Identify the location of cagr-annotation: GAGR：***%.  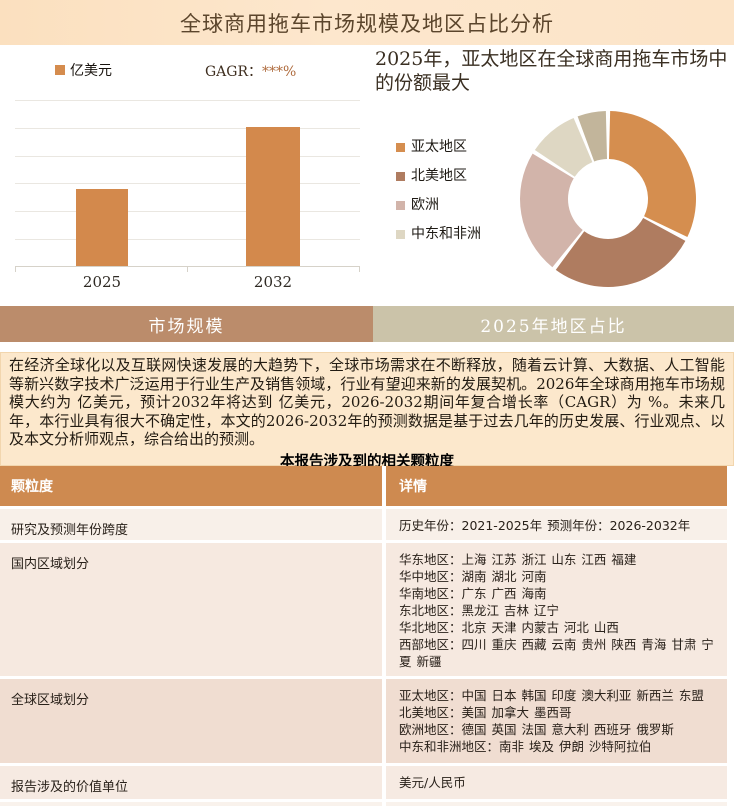
(250, 71).